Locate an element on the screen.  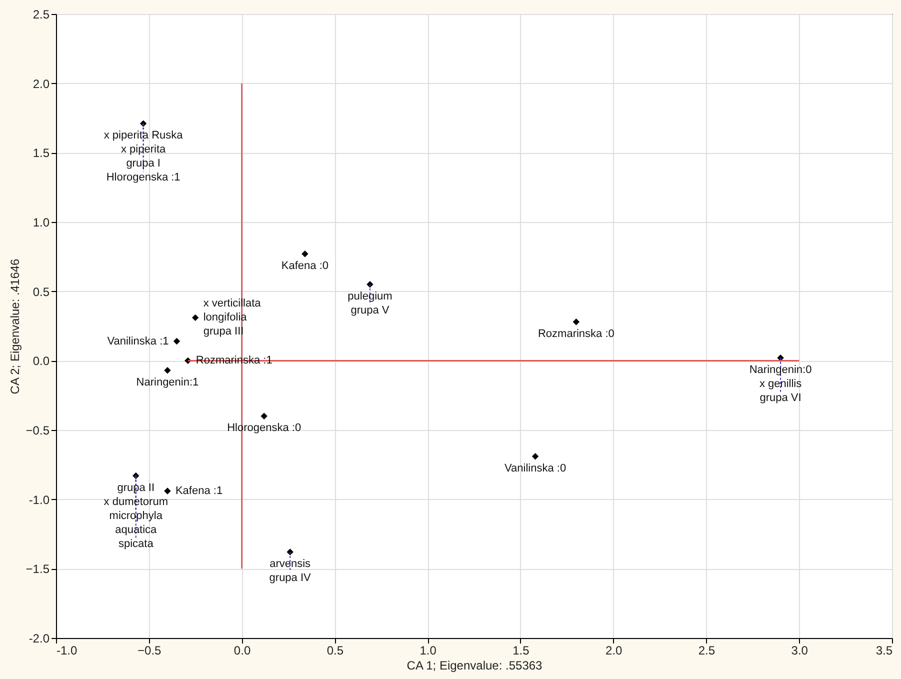
y-tick-label: -1.0 is located at coordinates (39, 499).